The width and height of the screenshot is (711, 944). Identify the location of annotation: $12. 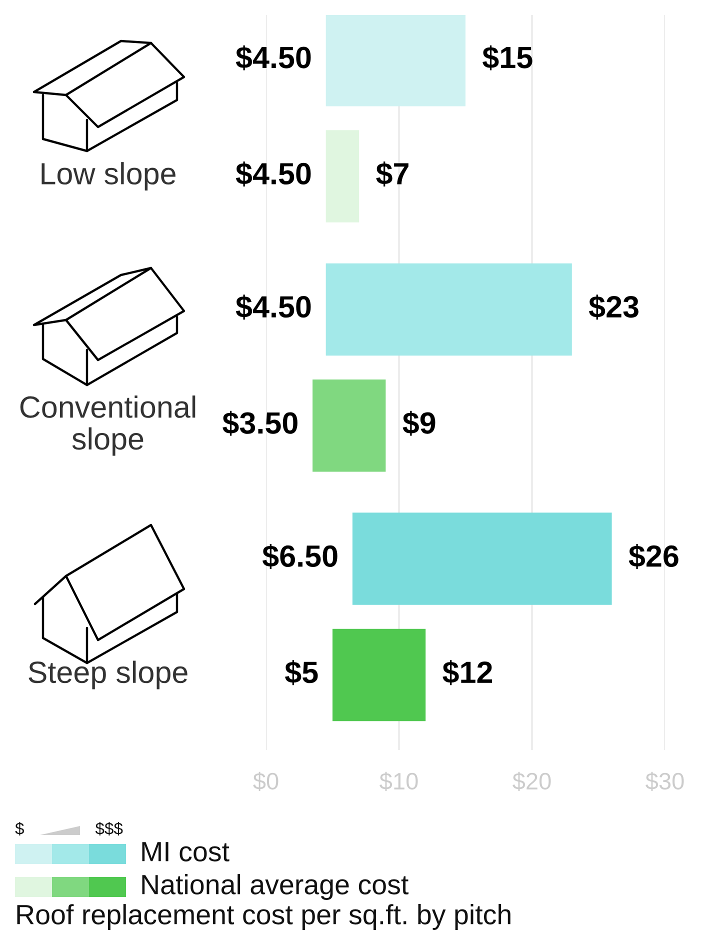
(467, 673).